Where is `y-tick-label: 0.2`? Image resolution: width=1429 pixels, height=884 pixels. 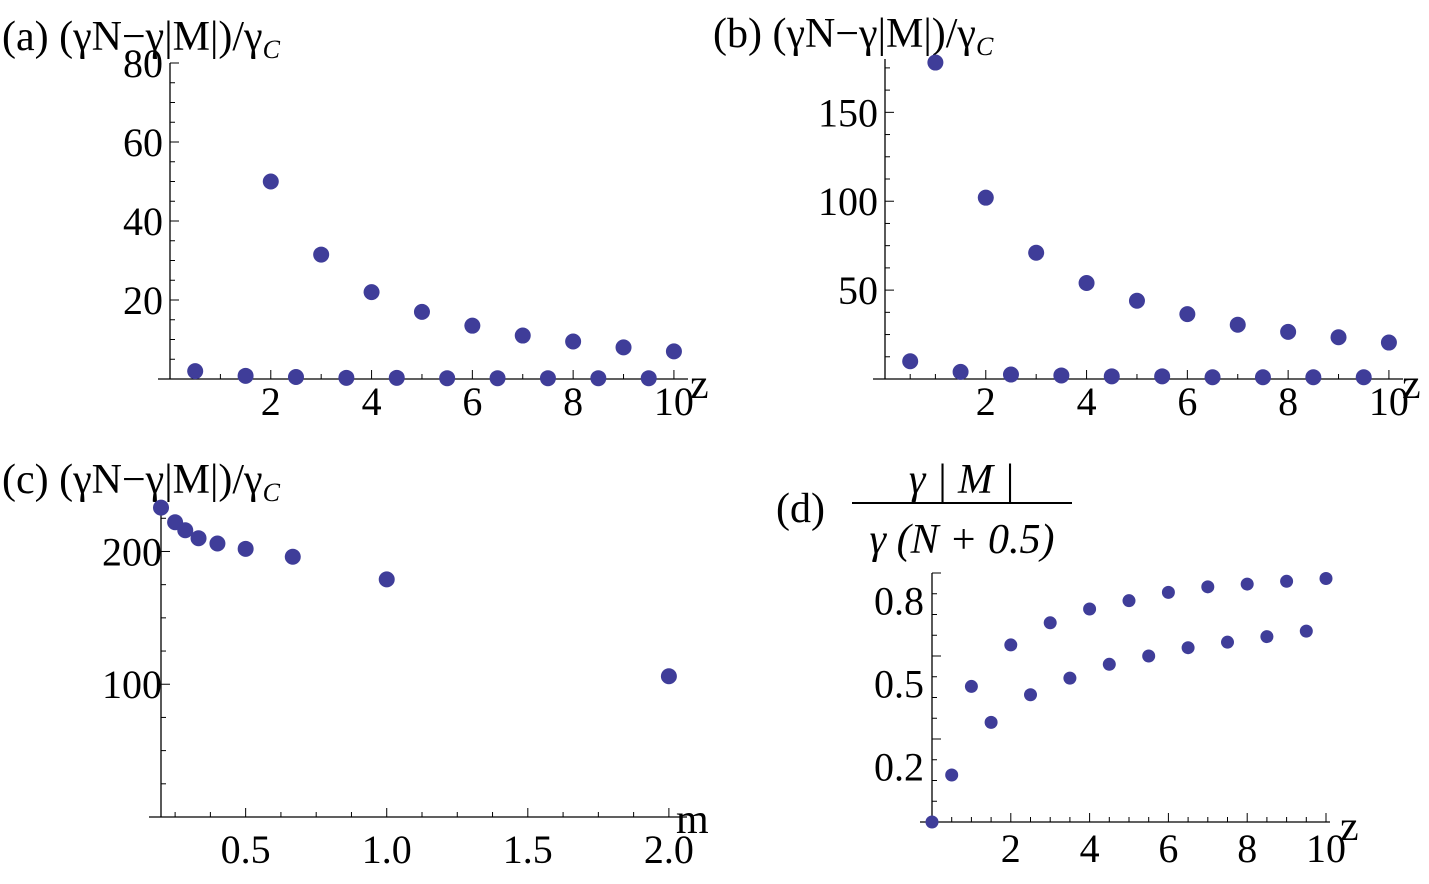
y-tick-label: 0.2 is located at coordinates (899, 767).